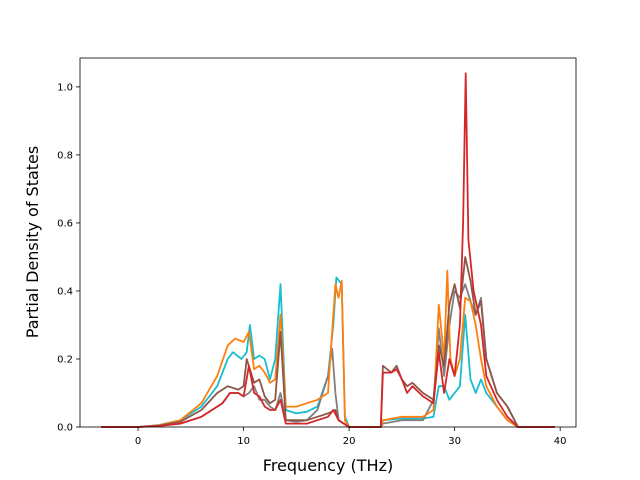 This screenshot has width=640, height=480. I want to click on y-tick-label: 1.0, so click(65, 87).